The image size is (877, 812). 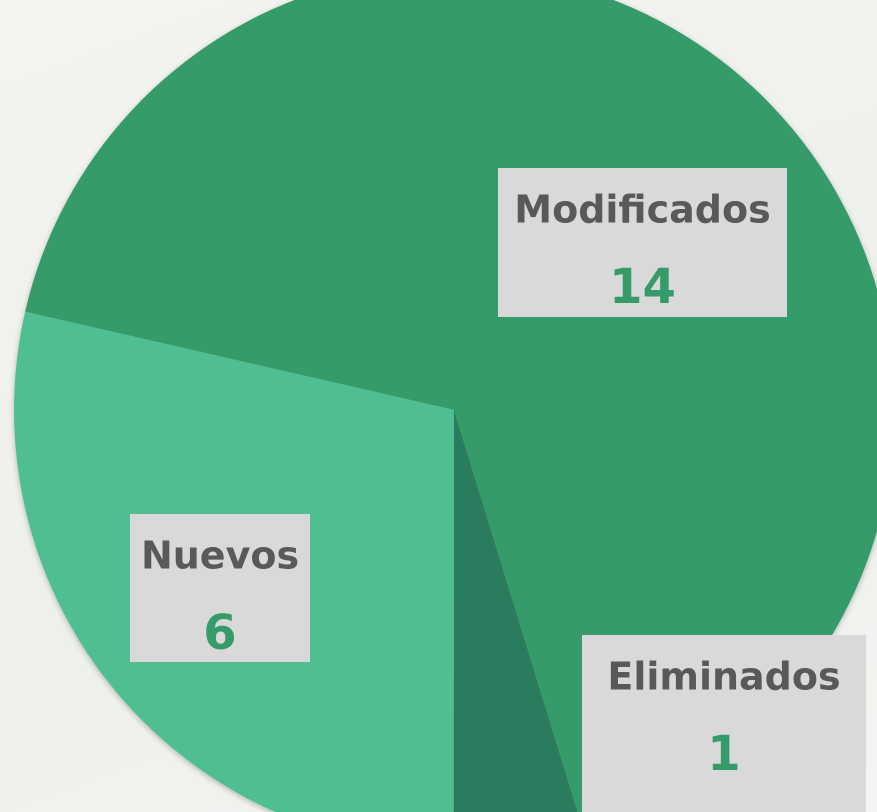 What do you see at coordinates (515, 611) in the screenshot?
I see `pie-slice` at bounding box center [515, 611].